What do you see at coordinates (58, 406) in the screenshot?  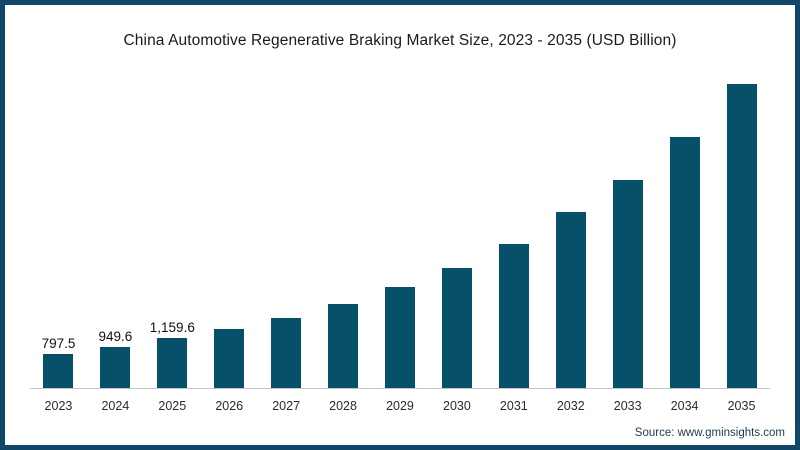 I see `x-axis-tick-2023: 2023` at bounding box center [58, 406].